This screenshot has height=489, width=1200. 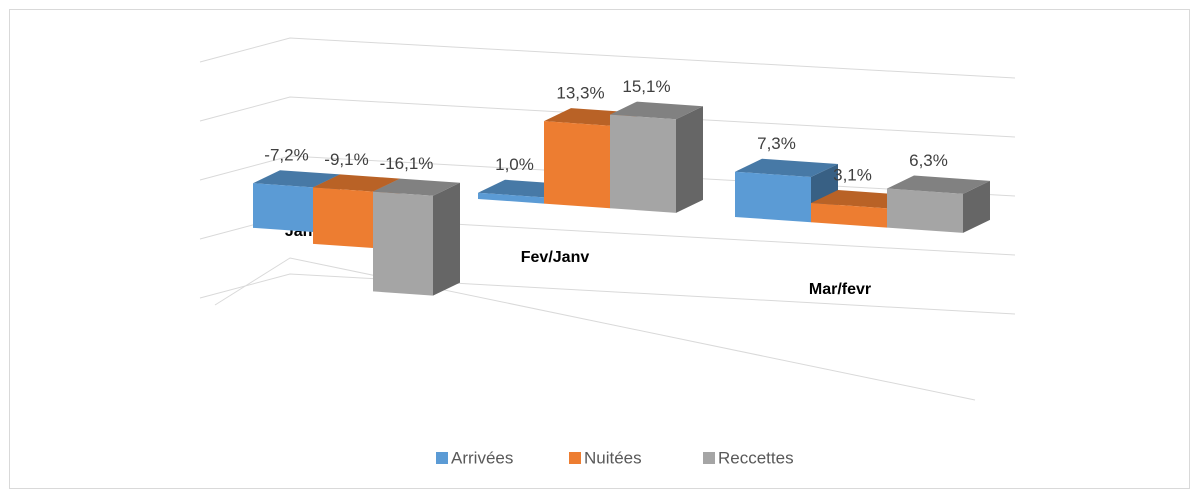 I want to click on legend-label: Nuitées, so click(x=613, y=457).